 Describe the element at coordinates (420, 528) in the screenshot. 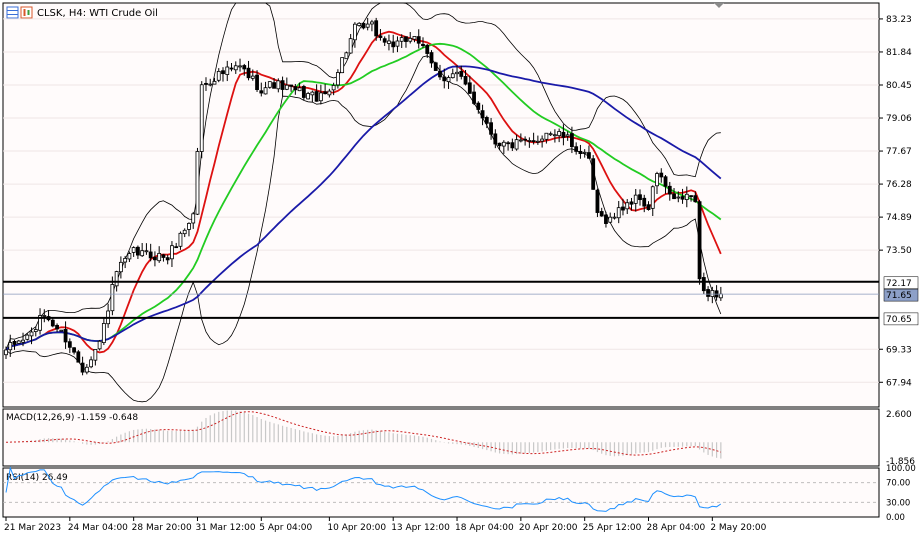

I see `time-tick-label: 13 Apr 12:00` at that location.